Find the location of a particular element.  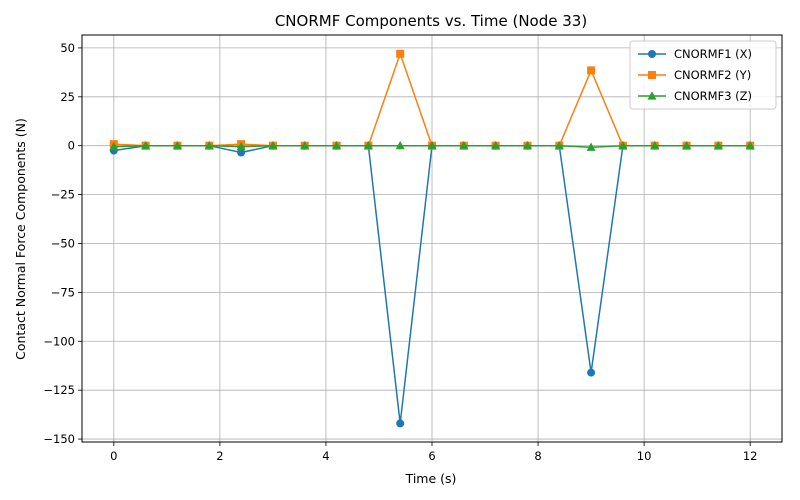

x-tick-label: 12 is located at coordinates (750, 456).